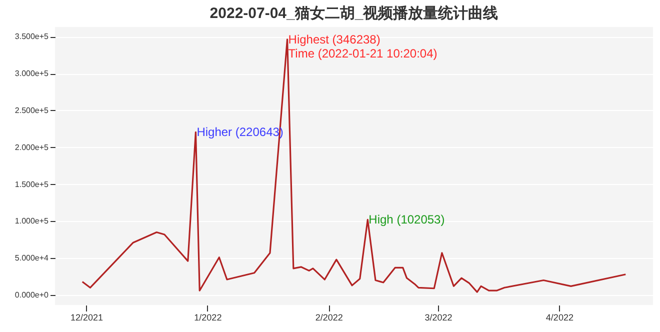 Image resolution: width=660 pixels, height=332 pixels. What do you see at coordinates (32, 37) in the screenshot?
I see `y-tick-label: 3.500e+5` at bounding box center [32, 37].